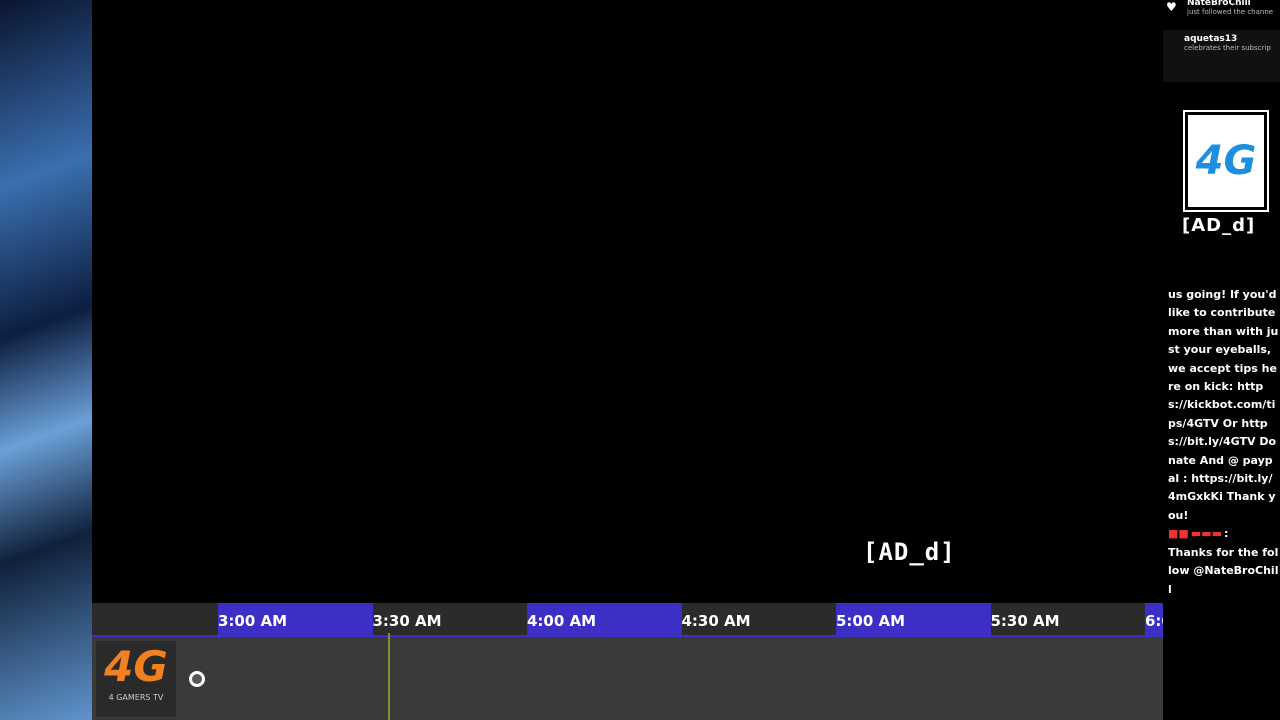 The image size is (1280, 720). I want to click on time-slot: 3:30 AM, so click(407, 621).